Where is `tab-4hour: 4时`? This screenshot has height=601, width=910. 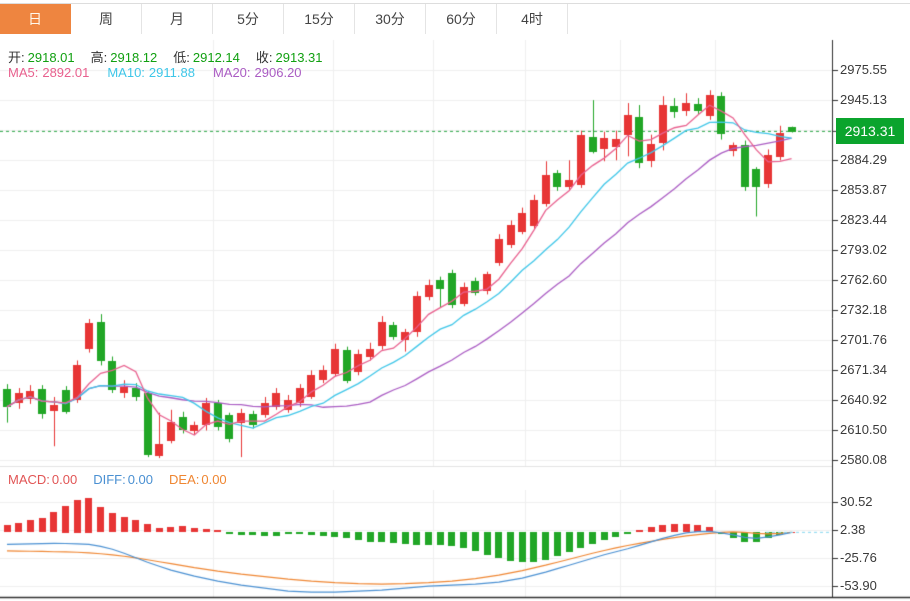 tab-4hour: 4时 is located at coordinates (532, 19).